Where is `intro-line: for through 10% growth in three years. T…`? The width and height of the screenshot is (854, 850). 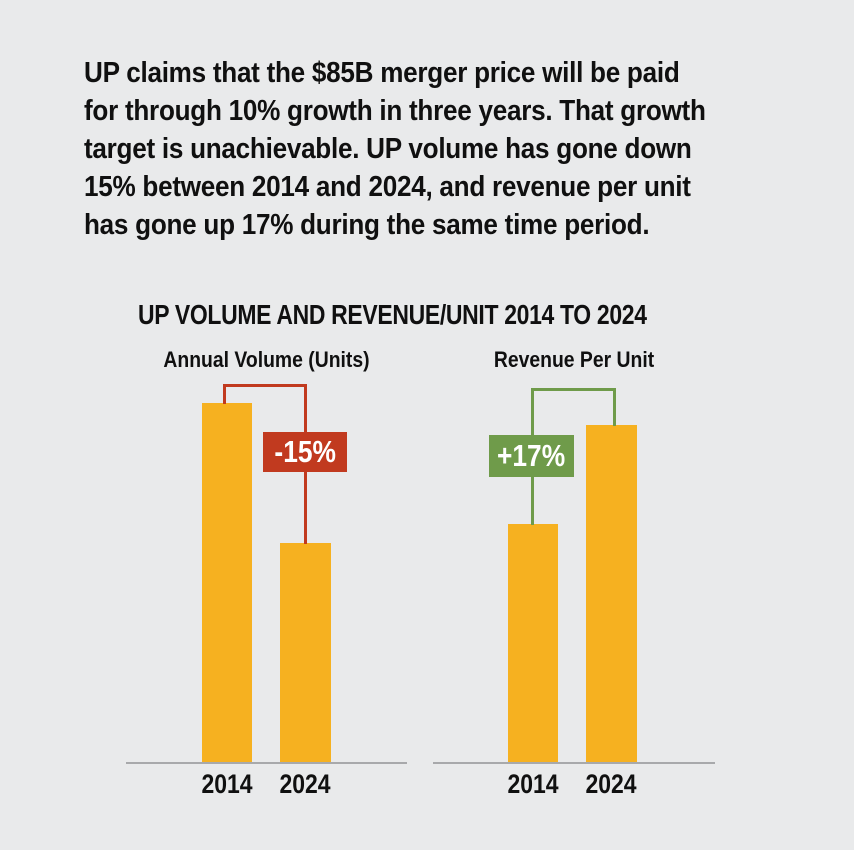 intro-line: for through 10% growth in three years. T… is located at coordinates (395, 111).